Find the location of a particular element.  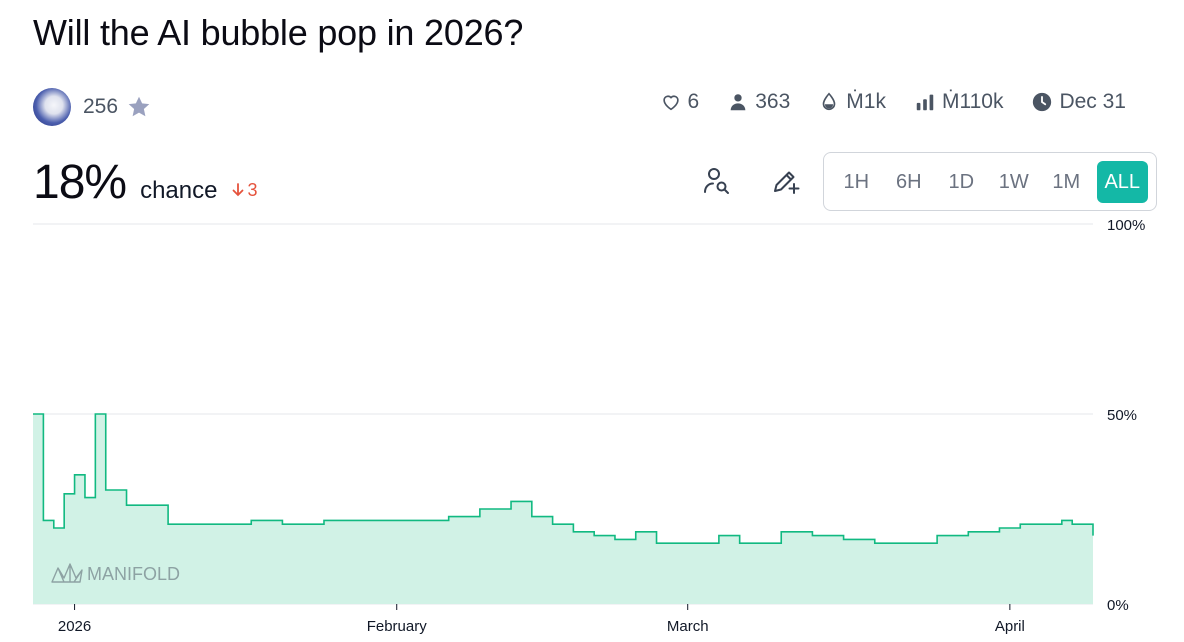

volume-stat: Ṁ110k is located at coordinates (958, 102).